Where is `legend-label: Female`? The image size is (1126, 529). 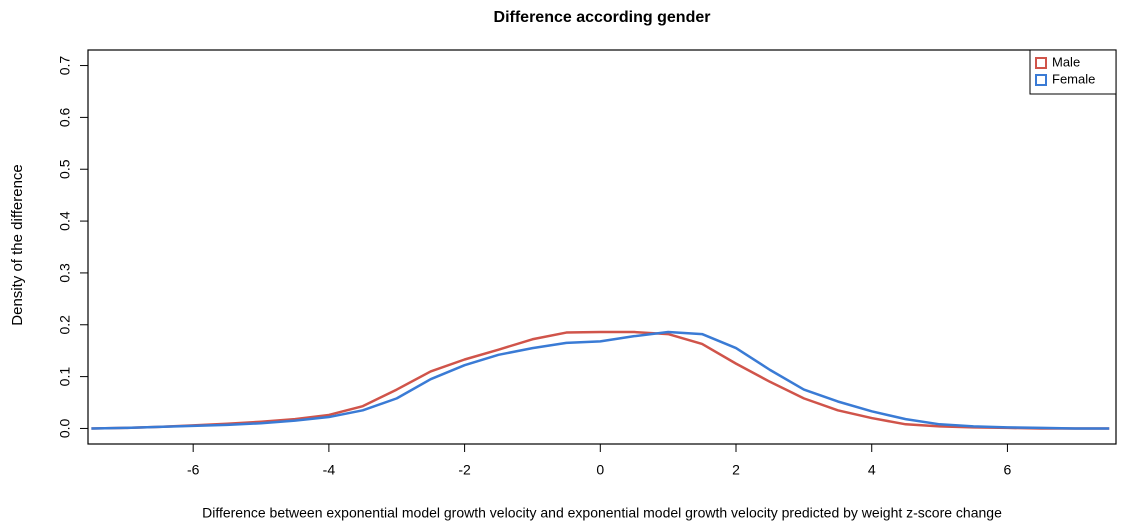
legend-label: Female is located at coordinates (1073, 78).